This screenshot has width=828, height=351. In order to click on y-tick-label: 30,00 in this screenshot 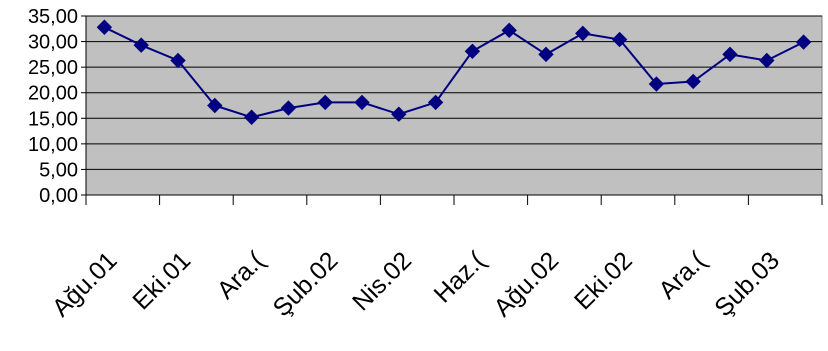, I will do `click(53, 43)`.